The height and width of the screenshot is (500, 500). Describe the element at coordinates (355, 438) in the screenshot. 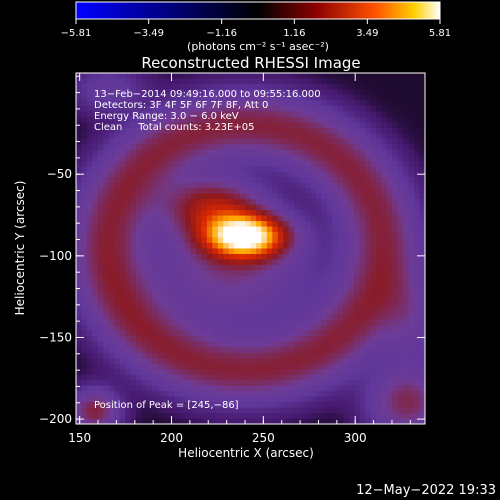

I see `x-tick-label: 300` at that location.